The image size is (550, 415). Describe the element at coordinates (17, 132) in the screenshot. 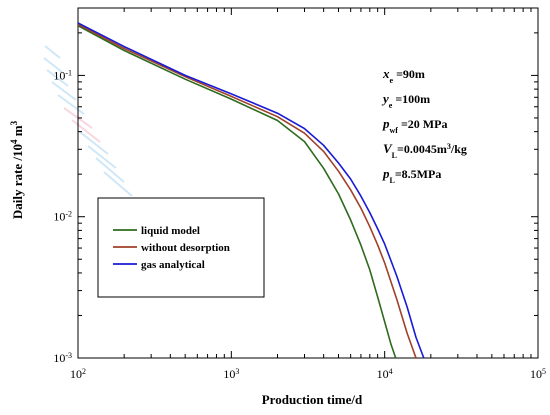

I see `y-axis-title-unit: m` at that location.